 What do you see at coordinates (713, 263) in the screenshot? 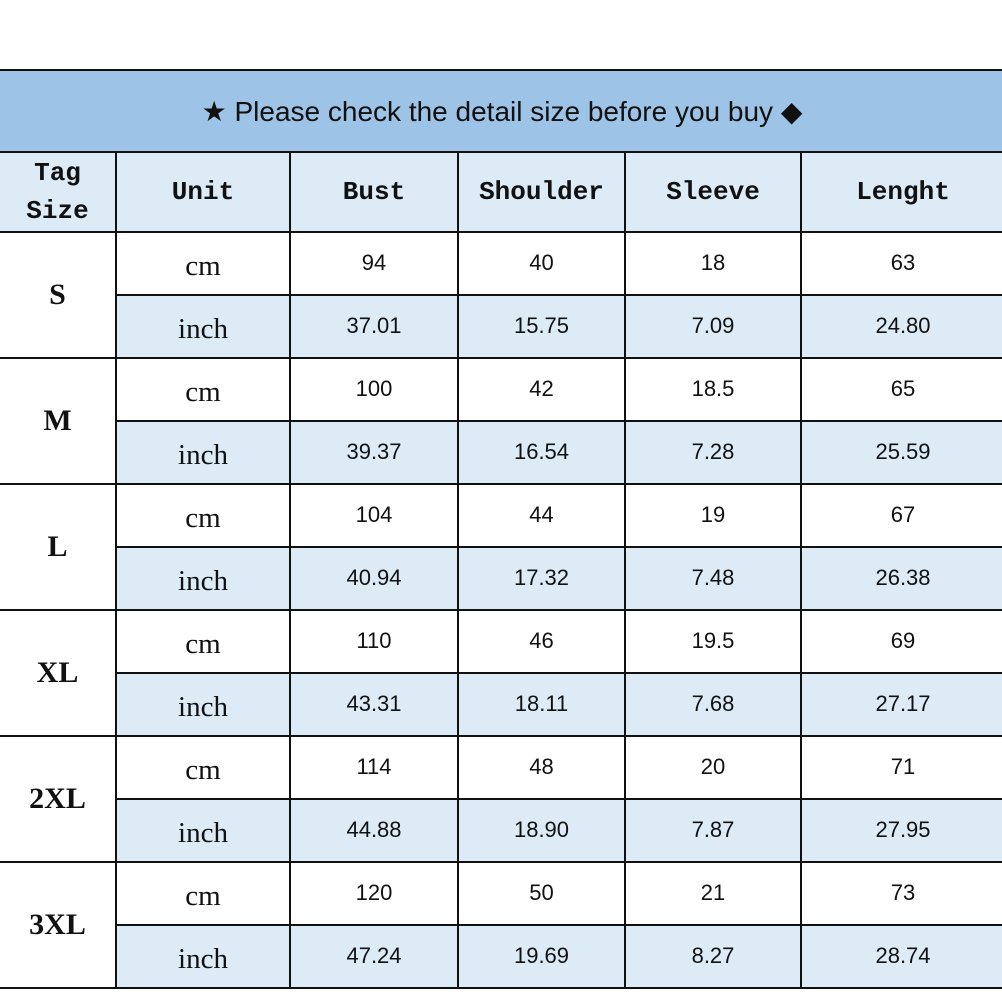
I see `sleeve-cell: 18` at bounding box center [713, 263].